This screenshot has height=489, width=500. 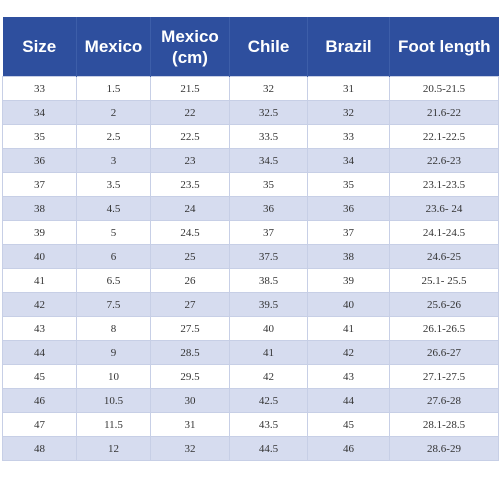 I want to click on cell-chile: 36, so click(x=268, y=208).